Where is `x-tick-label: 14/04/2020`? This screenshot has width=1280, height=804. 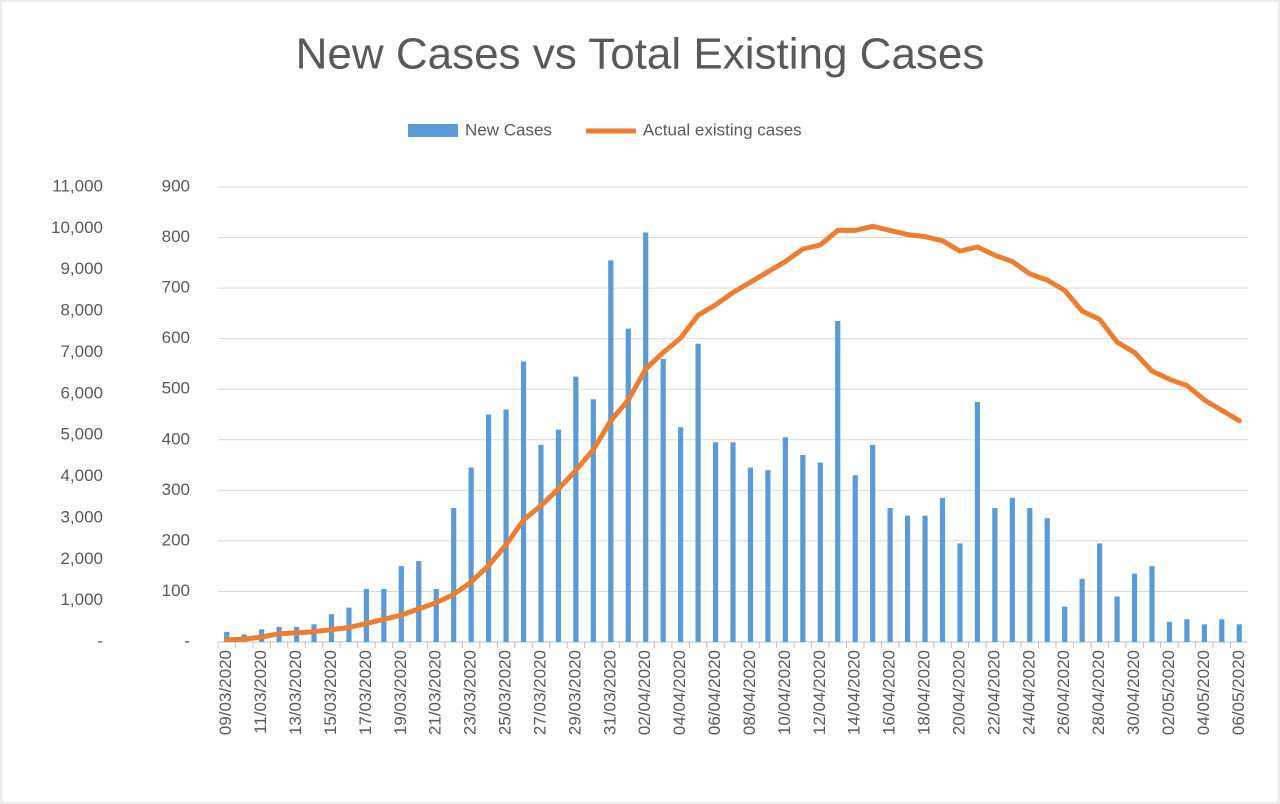
x-tick-label: 14/04/2020 is located at coordinates (854, 692).